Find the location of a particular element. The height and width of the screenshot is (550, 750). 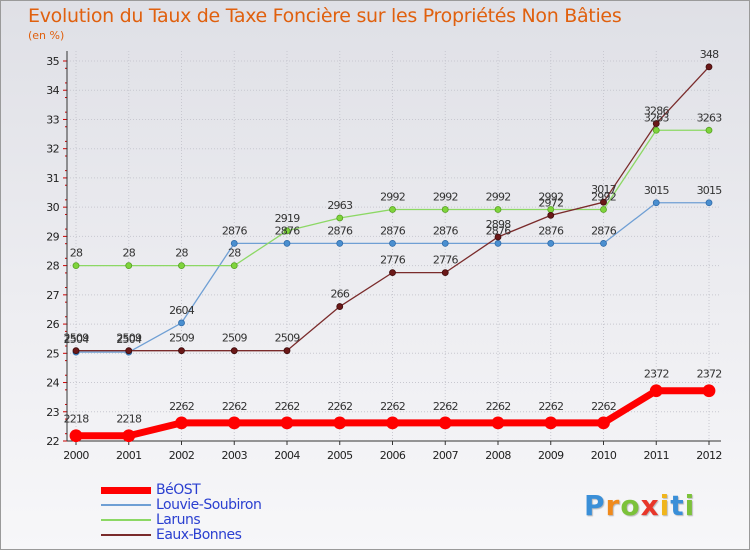

data-label: 2963 is located at coordinates (340, 205).